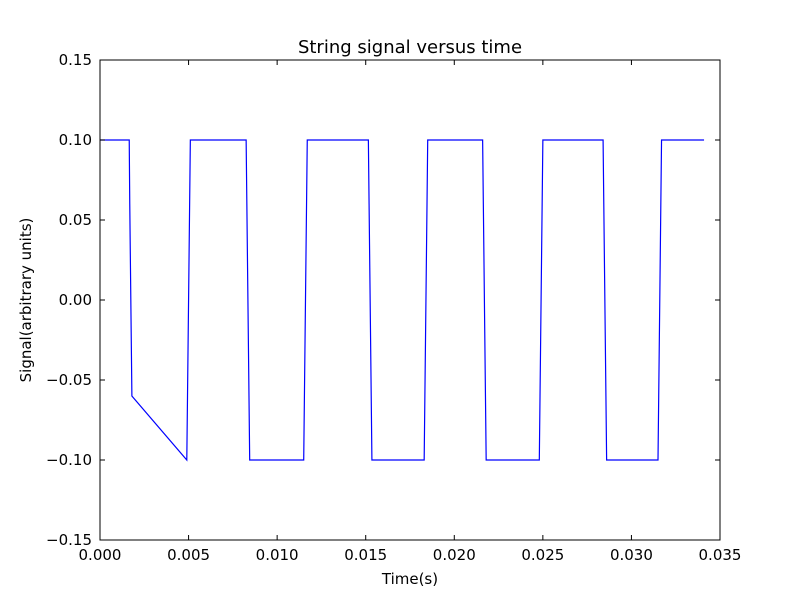 The image size is (800, 600). What do you see at coordinates (69, 380) in the screenshot?
I see `y-tick-label: −0.05` at bounding box center [69, 380].